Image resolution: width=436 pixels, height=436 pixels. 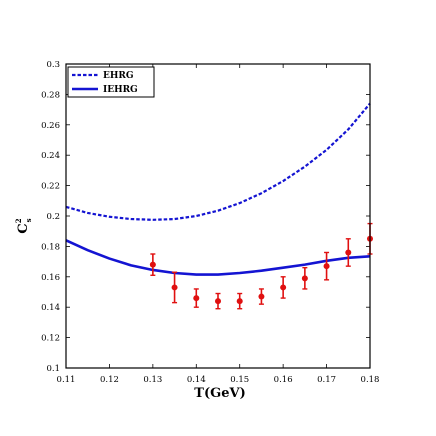 What do you see at coordinates (28, 220) in the screenshot?
I see `y-axis-label-sub: s` at bounding box center [28, 220].